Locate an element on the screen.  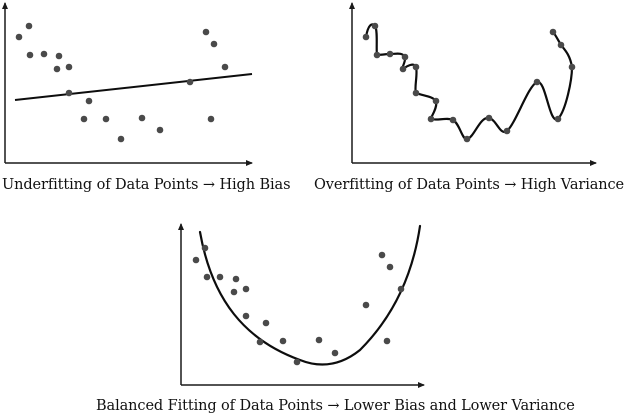
underfitting-caption: Underfitting of Data Points → High Bias is located at coordinates (146, 185).